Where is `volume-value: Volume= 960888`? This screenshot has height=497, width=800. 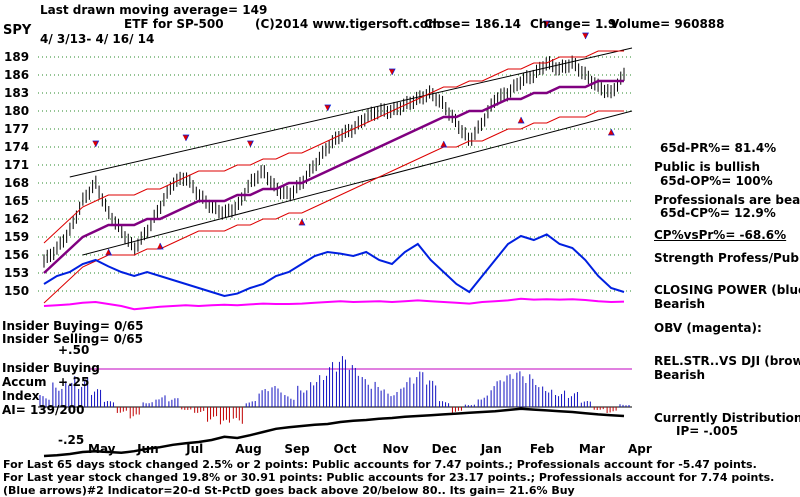
volume-value: Volume= 960888 is located at coordinates (667, 24).